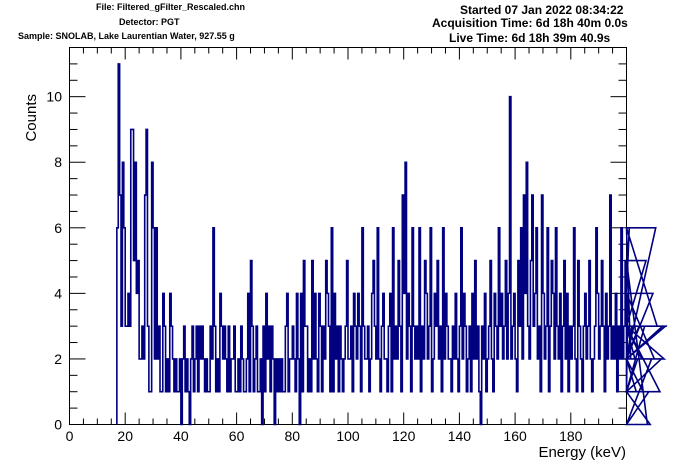  What do you see at coordinates (58, 162) in the screenshot?
I see `y-tick-label: 8` at bounding box center [58, 162].